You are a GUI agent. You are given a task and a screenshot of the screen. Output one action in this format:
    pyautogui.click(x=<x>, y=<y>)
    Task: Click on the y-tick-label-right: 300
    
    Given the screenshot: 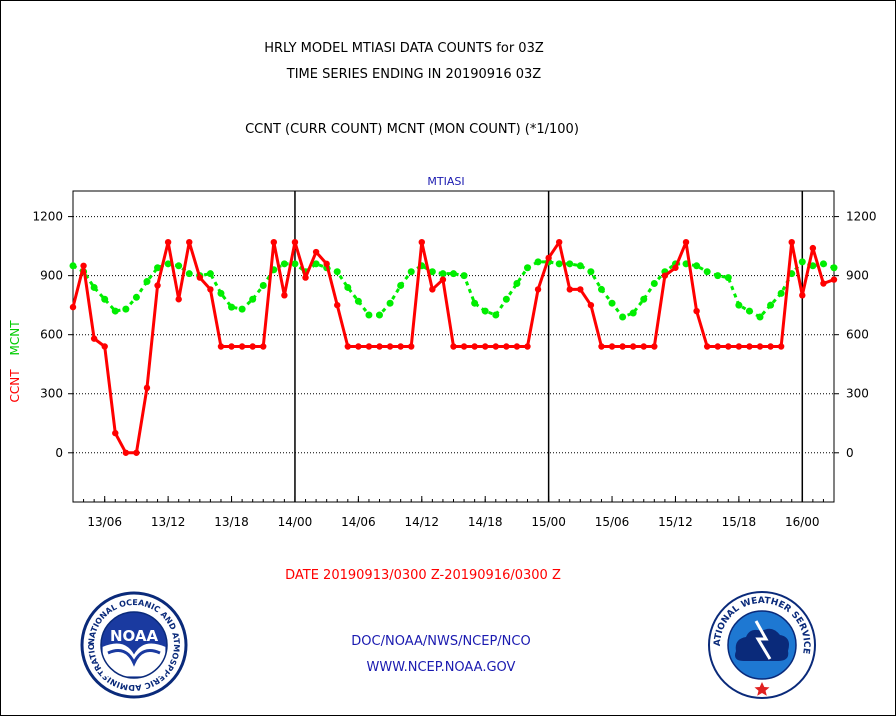 What is the action you would take?
    pyautogui.click(x=857, y=394)
    